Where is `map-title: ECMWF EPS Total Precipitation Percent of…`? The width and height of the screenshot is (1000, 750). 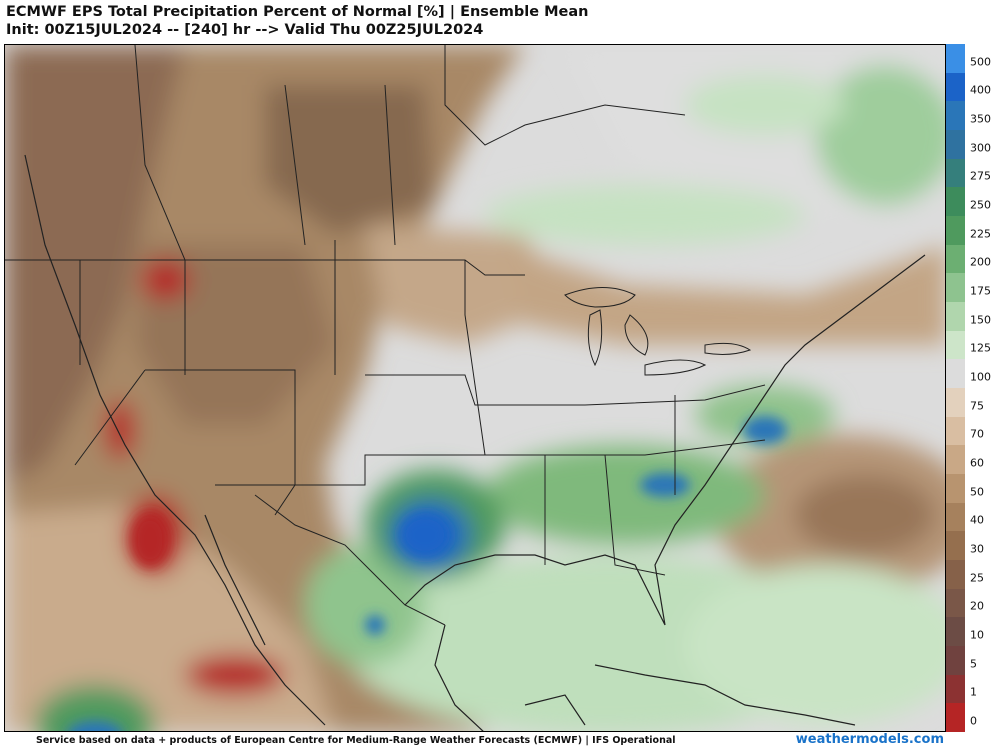 map-title: ECMWF EPS Total Precipitation Percent of… is located at coordinates (297, 12).